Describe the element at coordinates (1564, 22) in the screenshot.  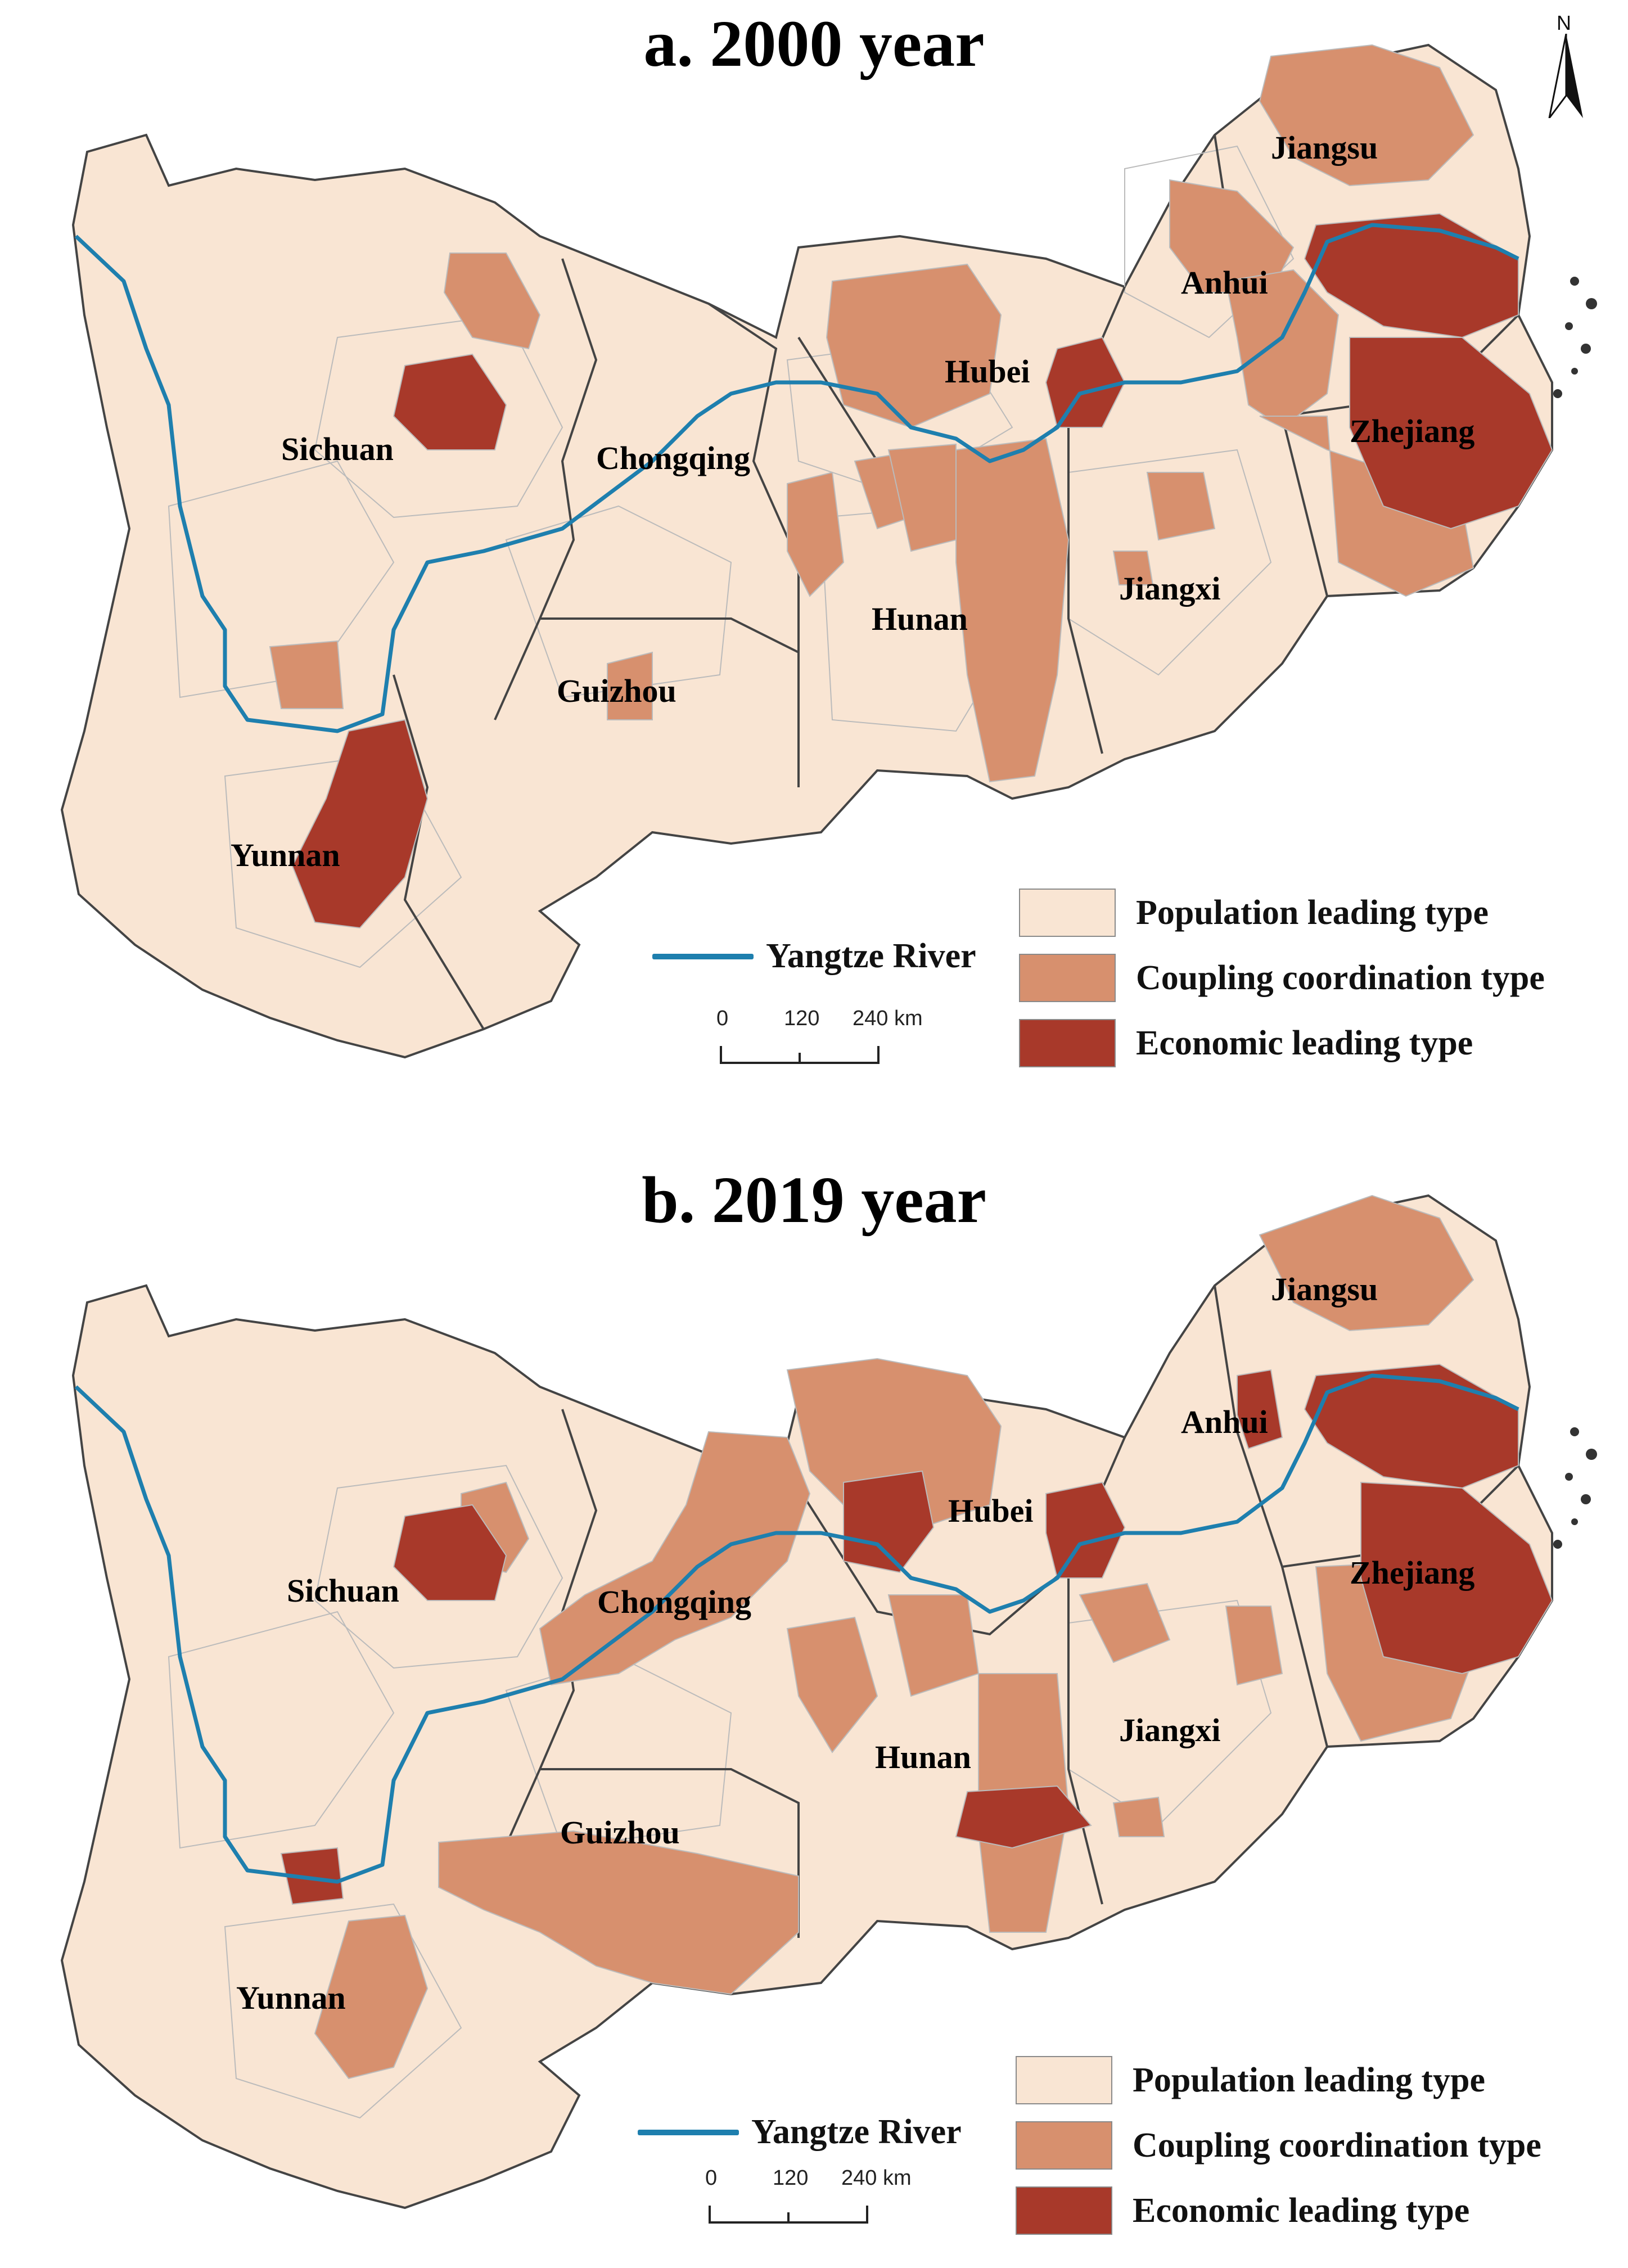
I see `north-label: N` at that location.